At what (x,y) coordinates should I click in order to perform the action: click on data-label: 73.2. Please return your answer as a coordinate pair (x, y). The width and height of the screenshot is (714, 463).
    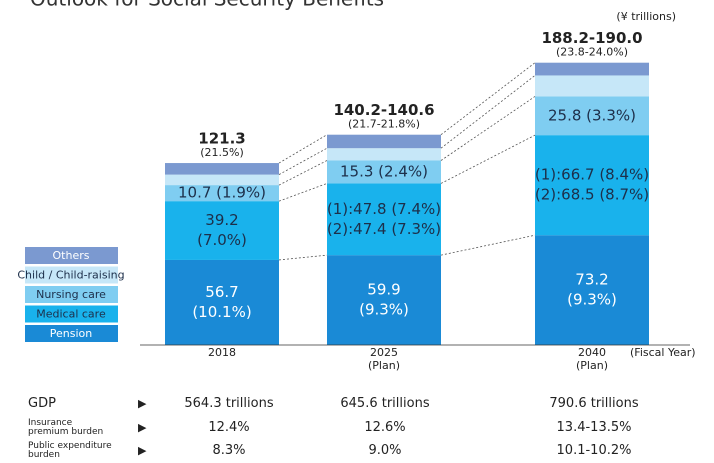
    Looking at the image, I should click on (591, 280).